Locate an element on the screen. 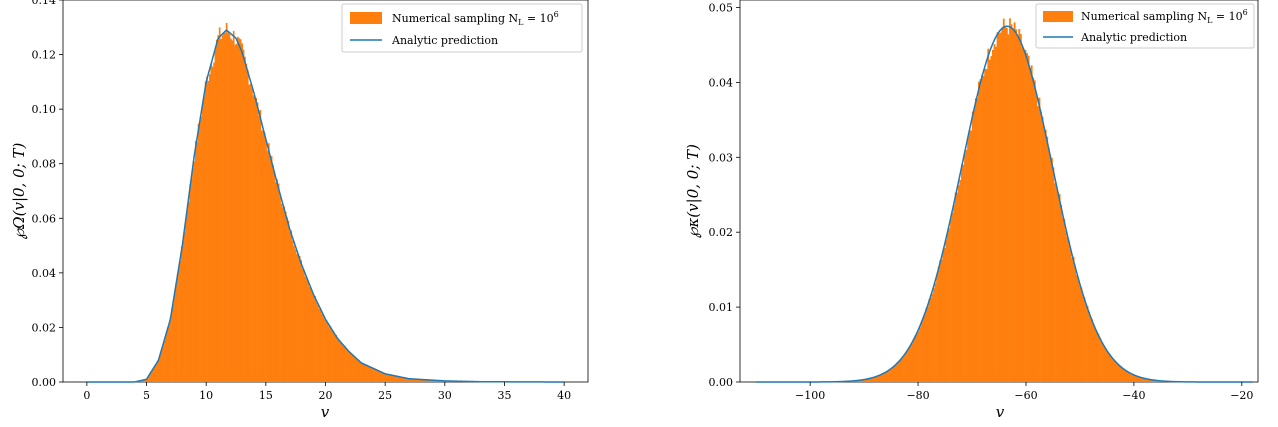  right-y-tick-label: 0.04 is located at coordinates (721, 82).